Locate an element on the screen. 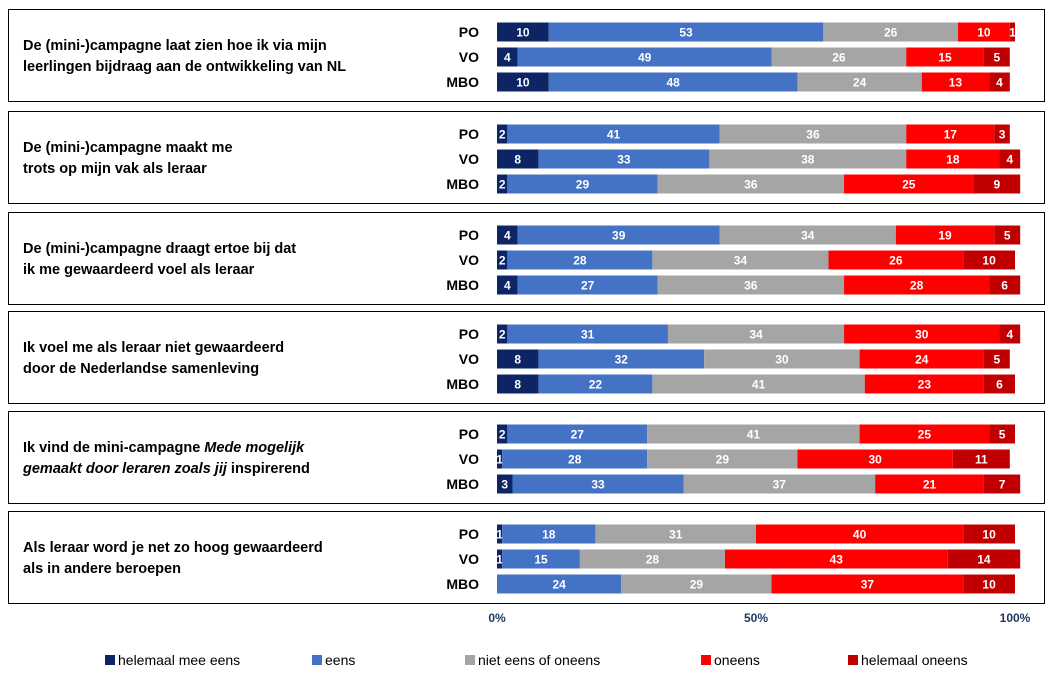 This screenshot has width=1054, height=673. data-label: 7 is located at coordinates (1002, 485).